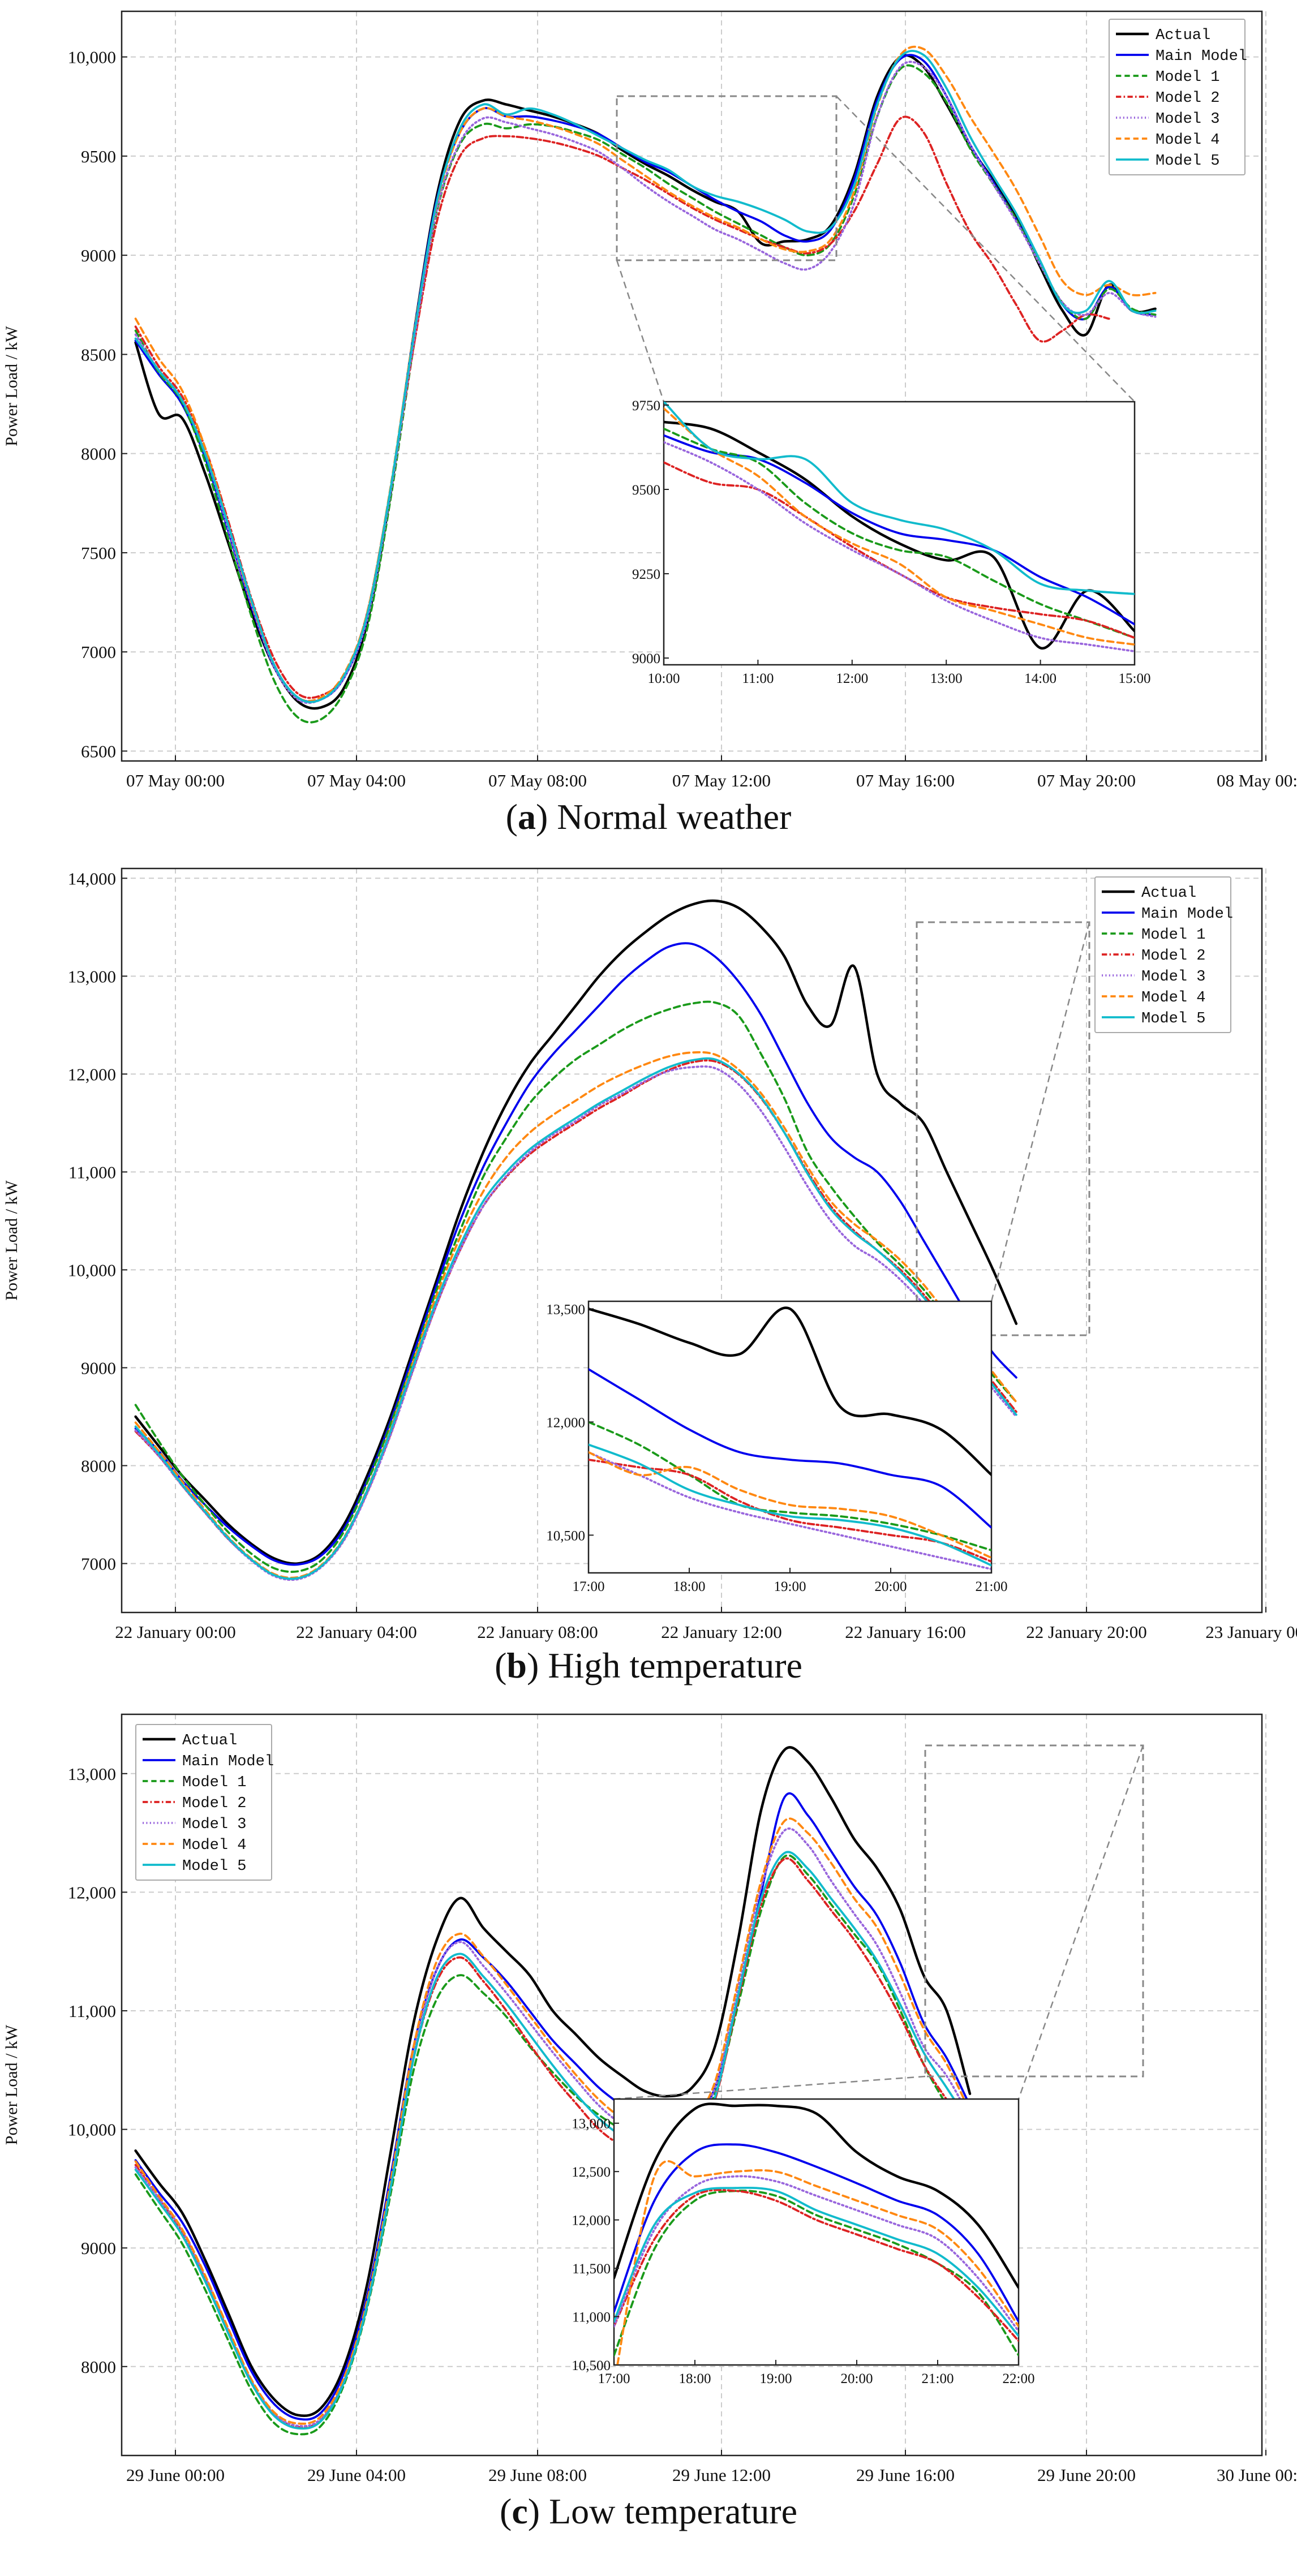 The image size is (1297, 2576). What do you see at coordinates (591, 2124) in the screenshot?
I see `inset-y-tick-label: 13,000` at bounding box center [591, 2124].